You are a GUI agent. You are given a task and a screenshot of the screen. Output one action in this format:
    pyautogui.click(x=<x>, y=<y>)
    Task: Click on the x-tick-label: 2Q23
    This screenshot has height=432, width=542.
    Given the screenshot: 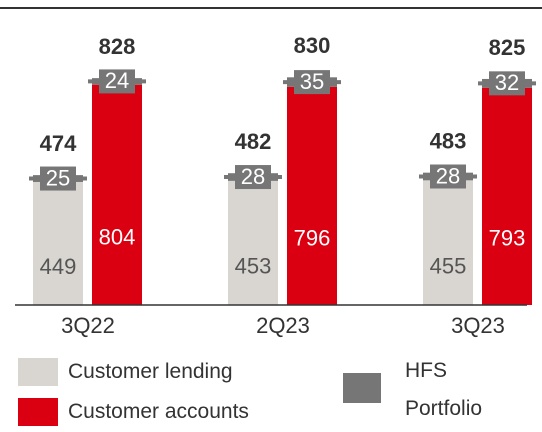 What is the action you would take?
    pyautogui.click(x=283, y=325)
    